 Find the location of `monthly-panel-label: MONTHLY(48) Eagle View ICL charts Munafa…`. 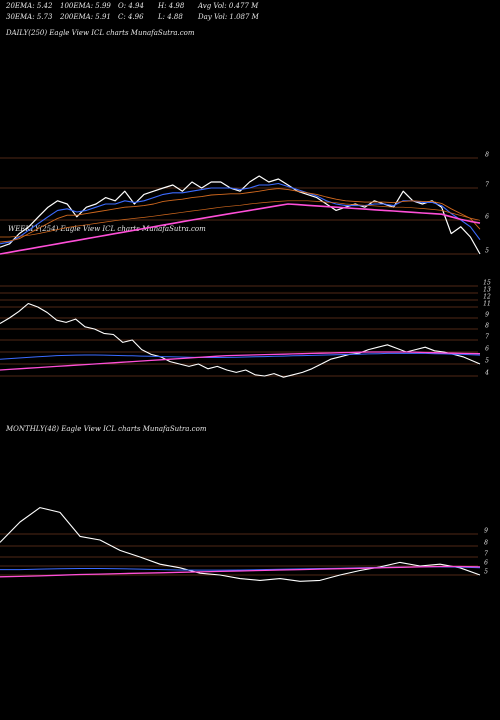

monthly-panel-label: MONTHLY(48) Eagle View ICL charts Munafa… is located at coordinates (106, 429).